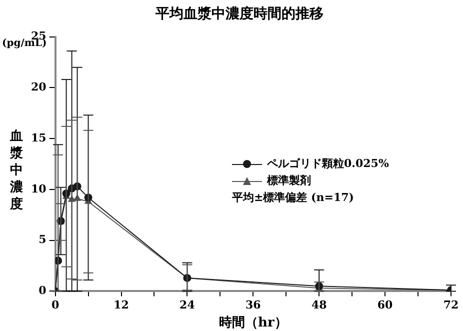 The image size is (463, 331). Describe the element at coordinates (328, 163) in the screenshot. I see `legend-label: ペルゴリド顆粒0.025%` at that location.